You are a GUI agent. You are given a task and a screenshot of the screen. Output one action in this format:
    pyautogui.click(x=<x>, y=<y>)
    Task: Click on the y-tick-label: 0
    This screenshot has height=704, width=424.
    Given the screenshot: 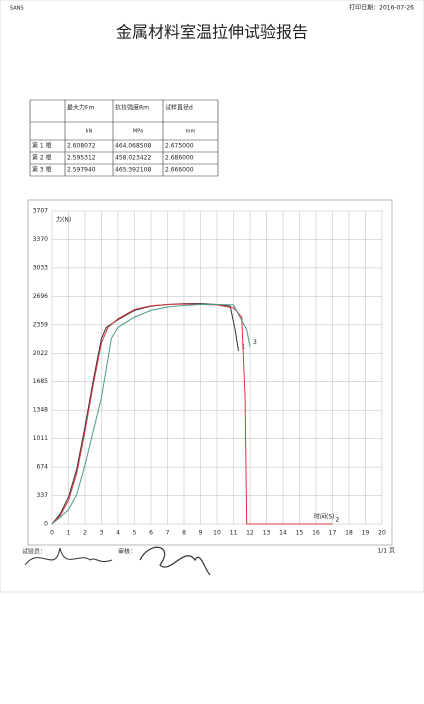 What is the action you would take?
    pyautogui.click(x=46, y=524)
    